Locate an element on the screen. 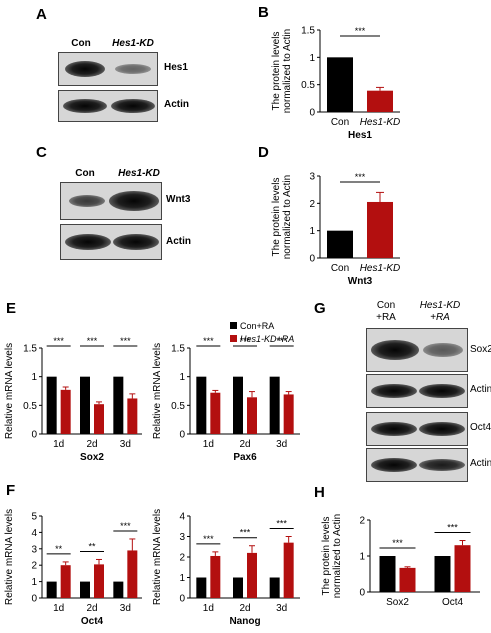 The image size is (491, 633). lane-label-hes1-kd: Hes1-KD is located at coordinates (139, 173).